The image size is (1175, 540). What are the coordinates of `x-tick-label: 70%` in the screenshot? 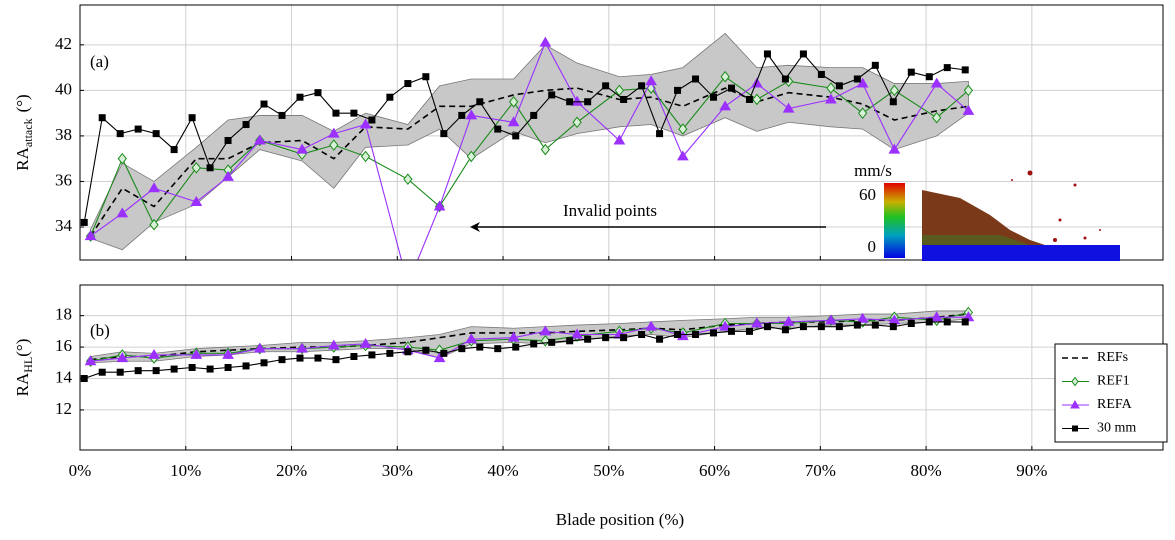 It's located at (820, 470).